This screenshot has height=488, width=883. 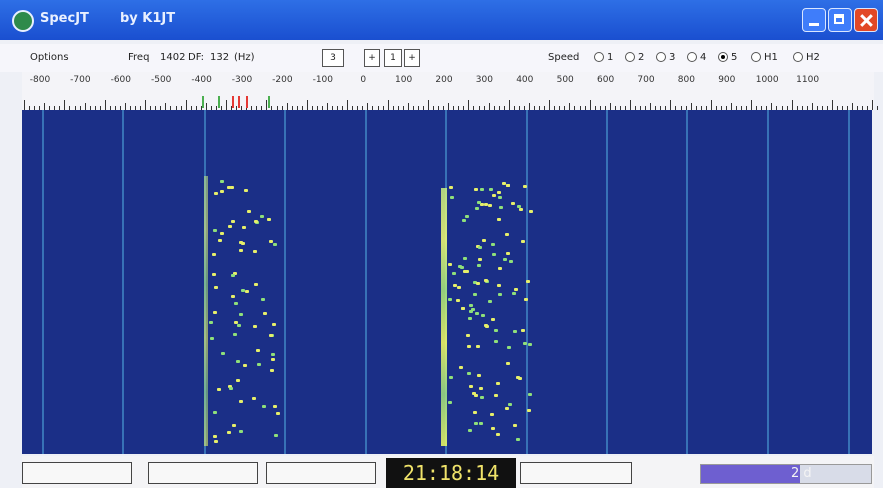 What do you see at coordinates (444, 317) in the screenshot?
I see `signal-trace` at bounding box center [444, 317].